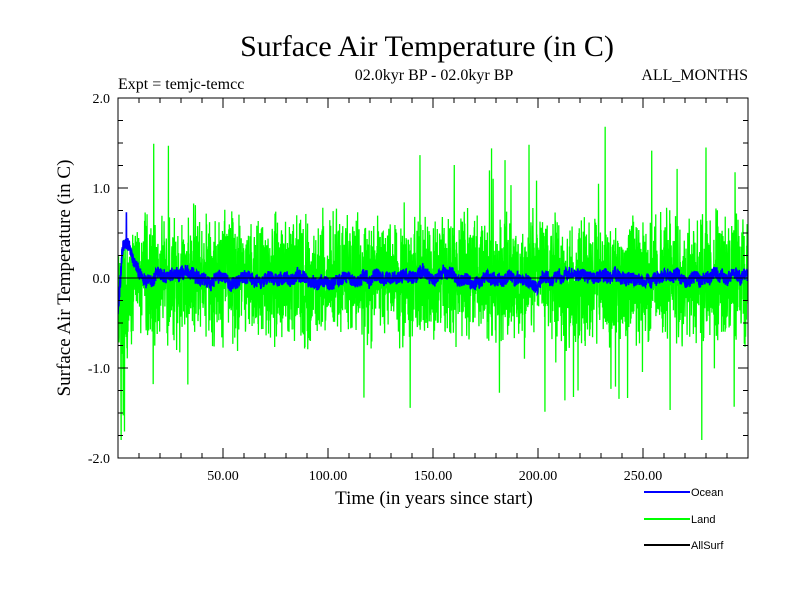 This screenshot has height=600, width=800. I want to click on x-axis-label: Time (in years since start), so click(434, 498).